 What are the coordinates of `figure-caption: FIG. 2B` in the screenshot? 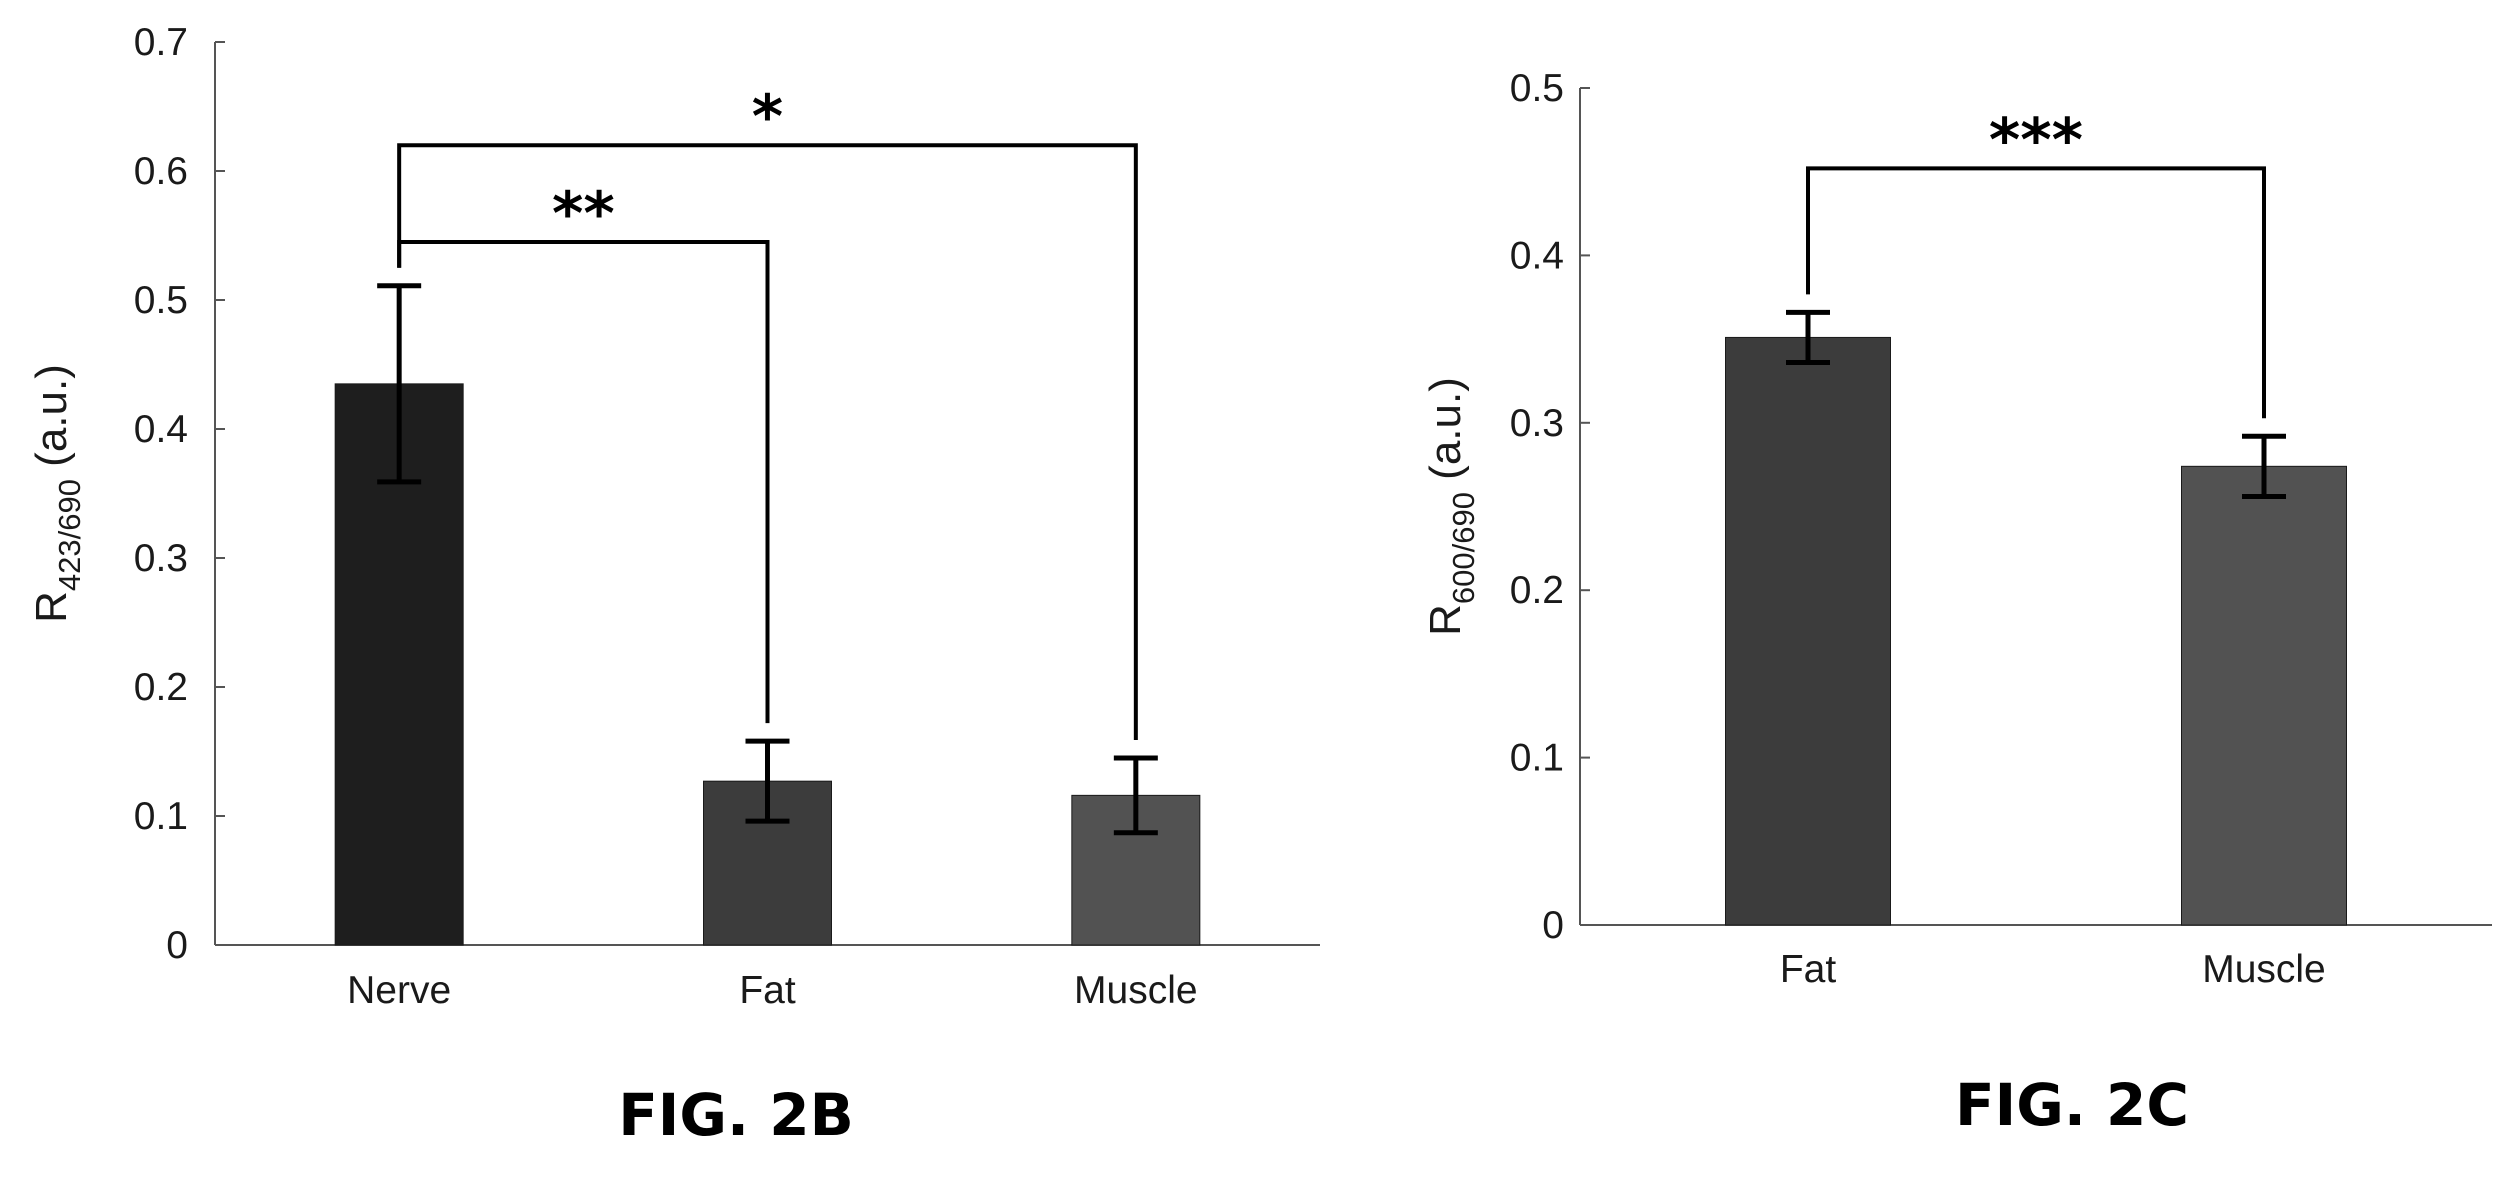 It's located at (736, 1115).